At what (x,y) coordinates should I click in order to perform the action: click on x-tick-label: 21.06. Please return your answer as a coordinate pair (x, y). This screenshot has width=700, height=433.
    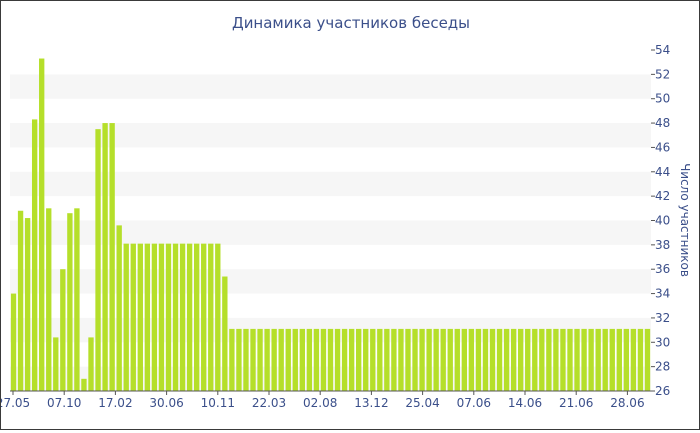
    Looking at the image, I should click on (576, 403).